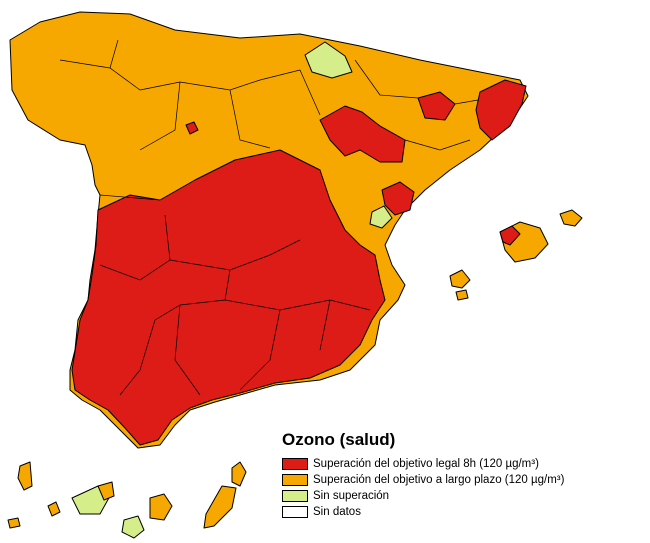  What do you see at coordinates (239, 474) in the screenshot?
I see `lanzarote-island` at bounding box center [239, 474].